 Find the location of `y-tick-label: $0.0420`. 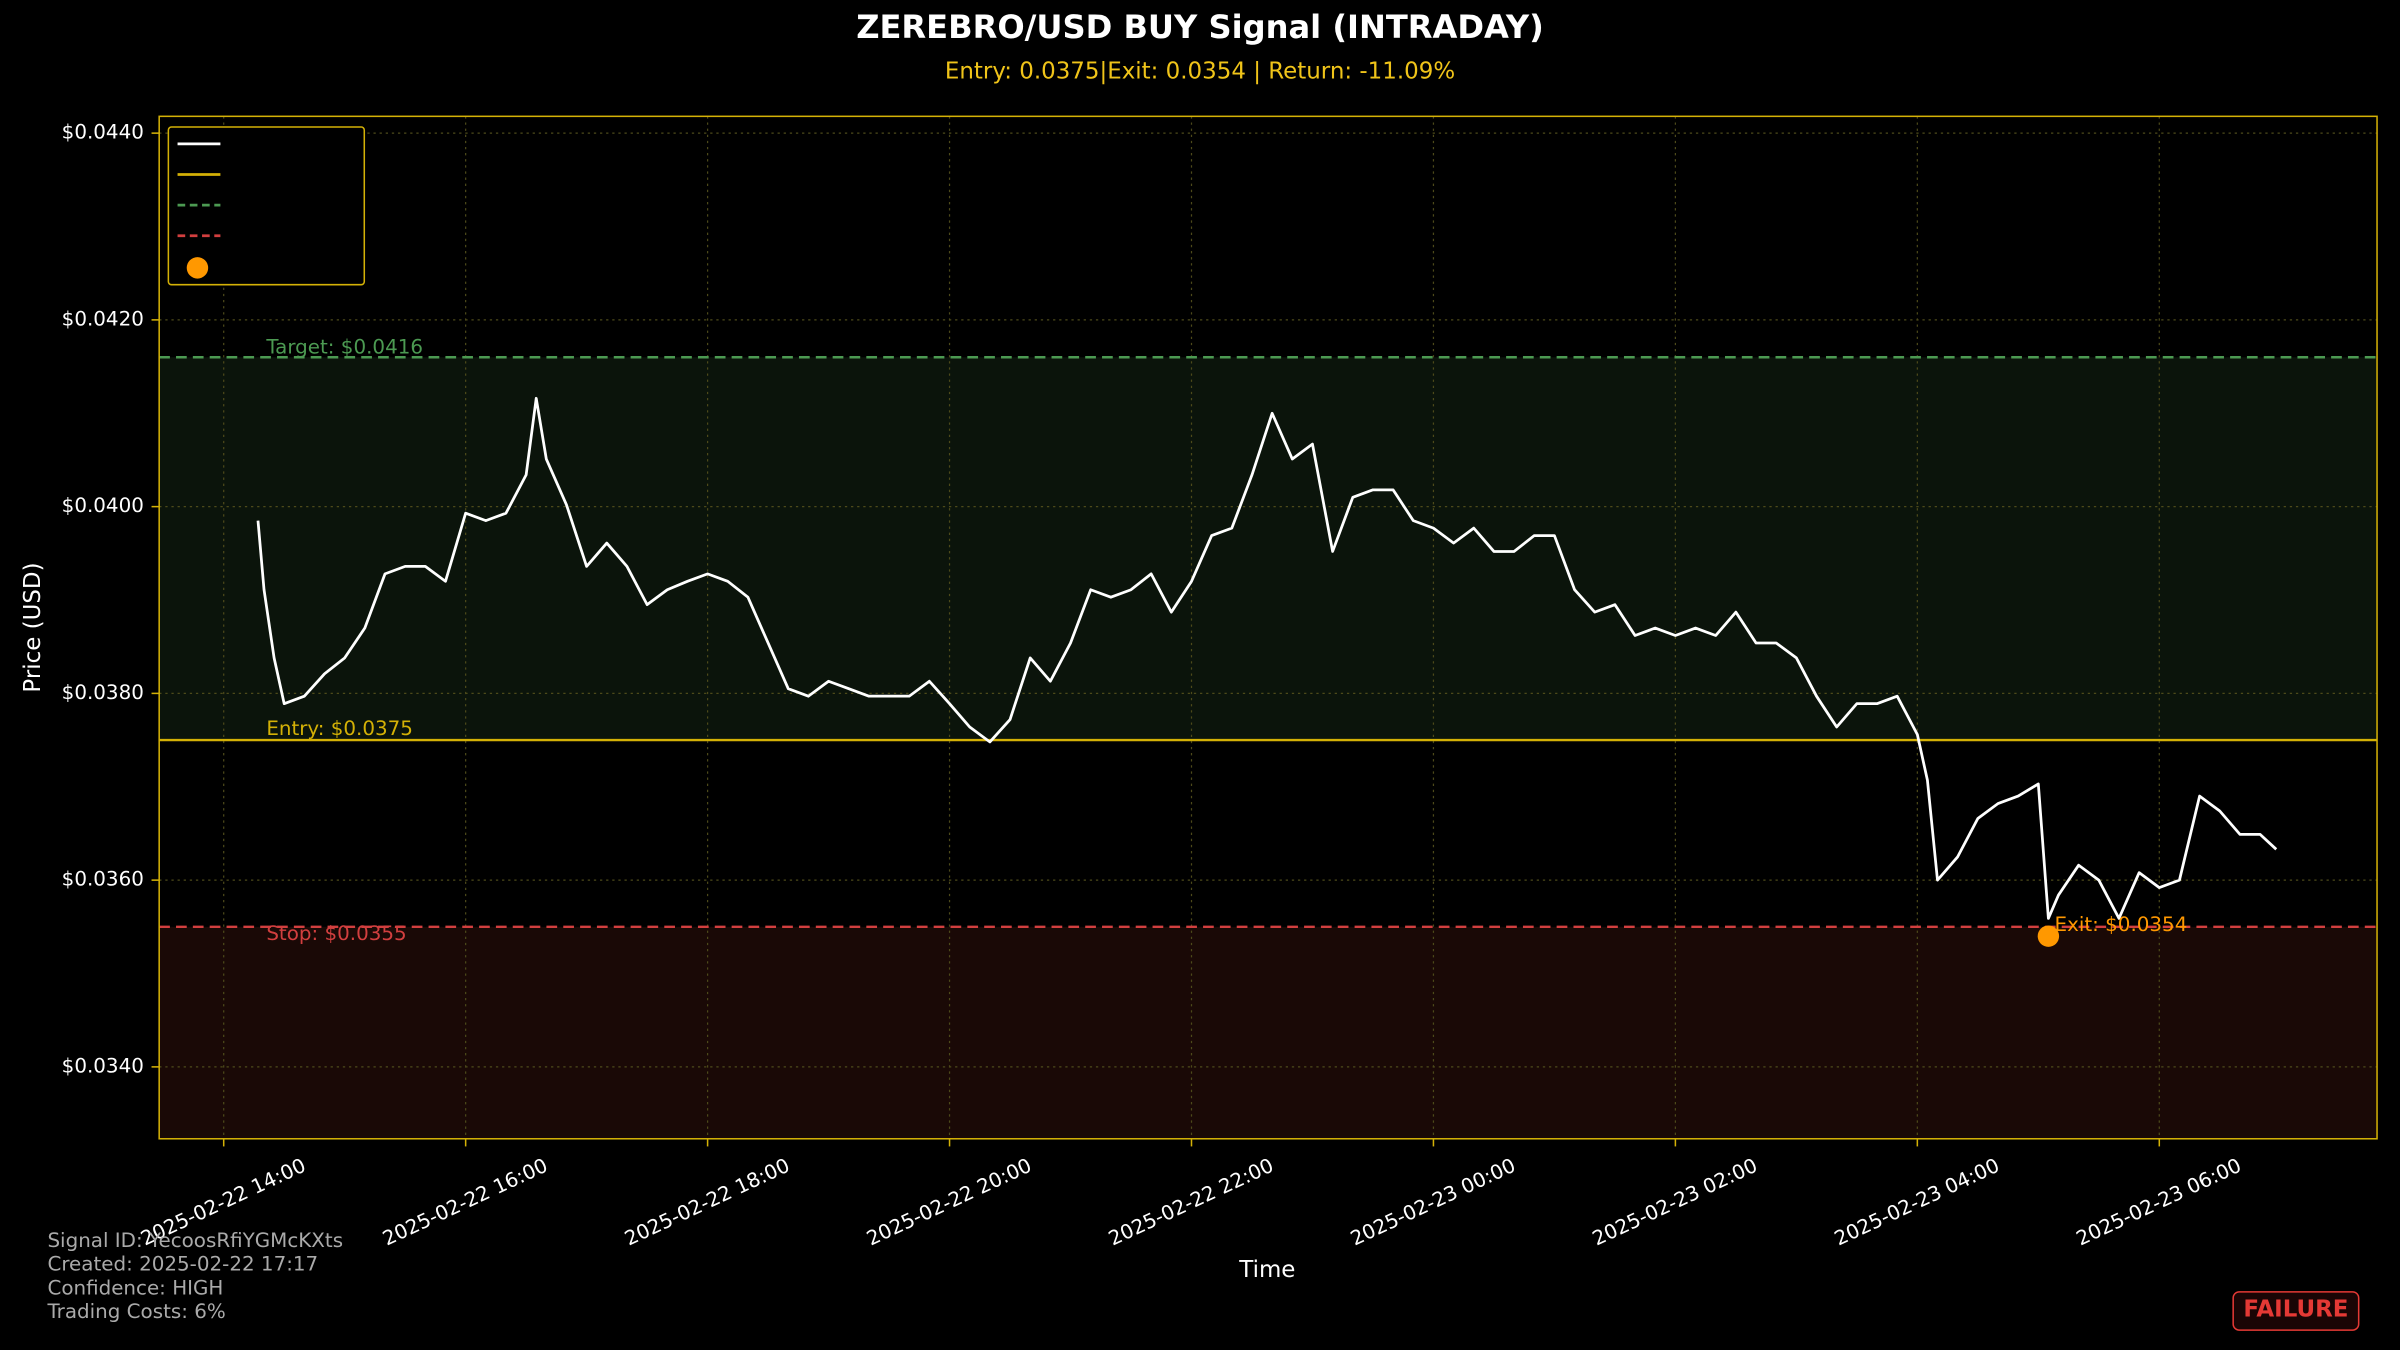

y-tick-label: $0.0420 is located at coordinates (103, 318).